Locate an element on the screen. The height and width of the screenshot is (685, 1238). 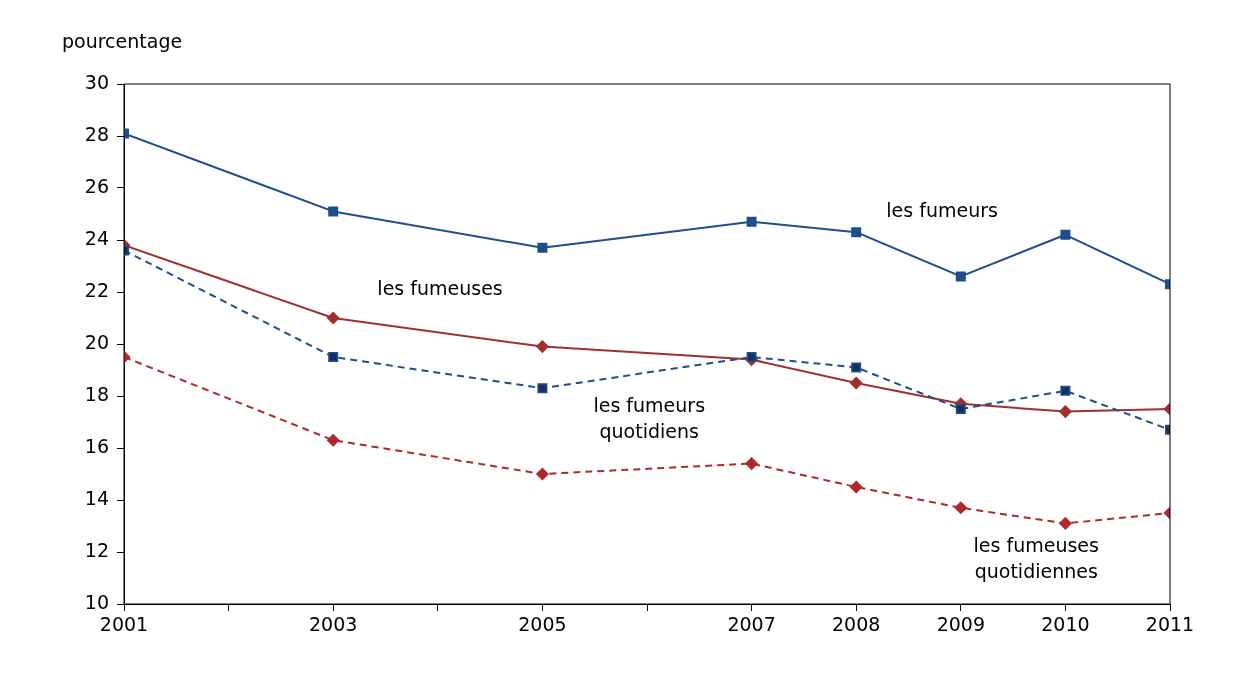
series-label: les fumeuses quotidiennes is located at coordinates (1036, 558).